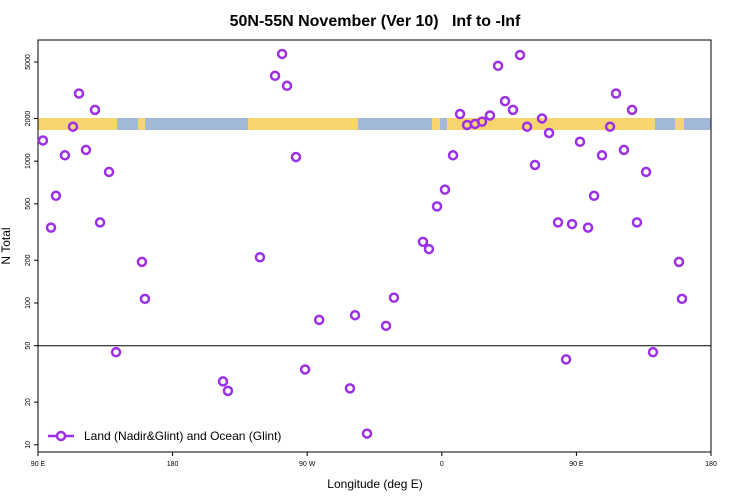  What do you see at coordinates (61, 436) in the screenshot?
I see `legend-marker` at bounding box center [61, 436].